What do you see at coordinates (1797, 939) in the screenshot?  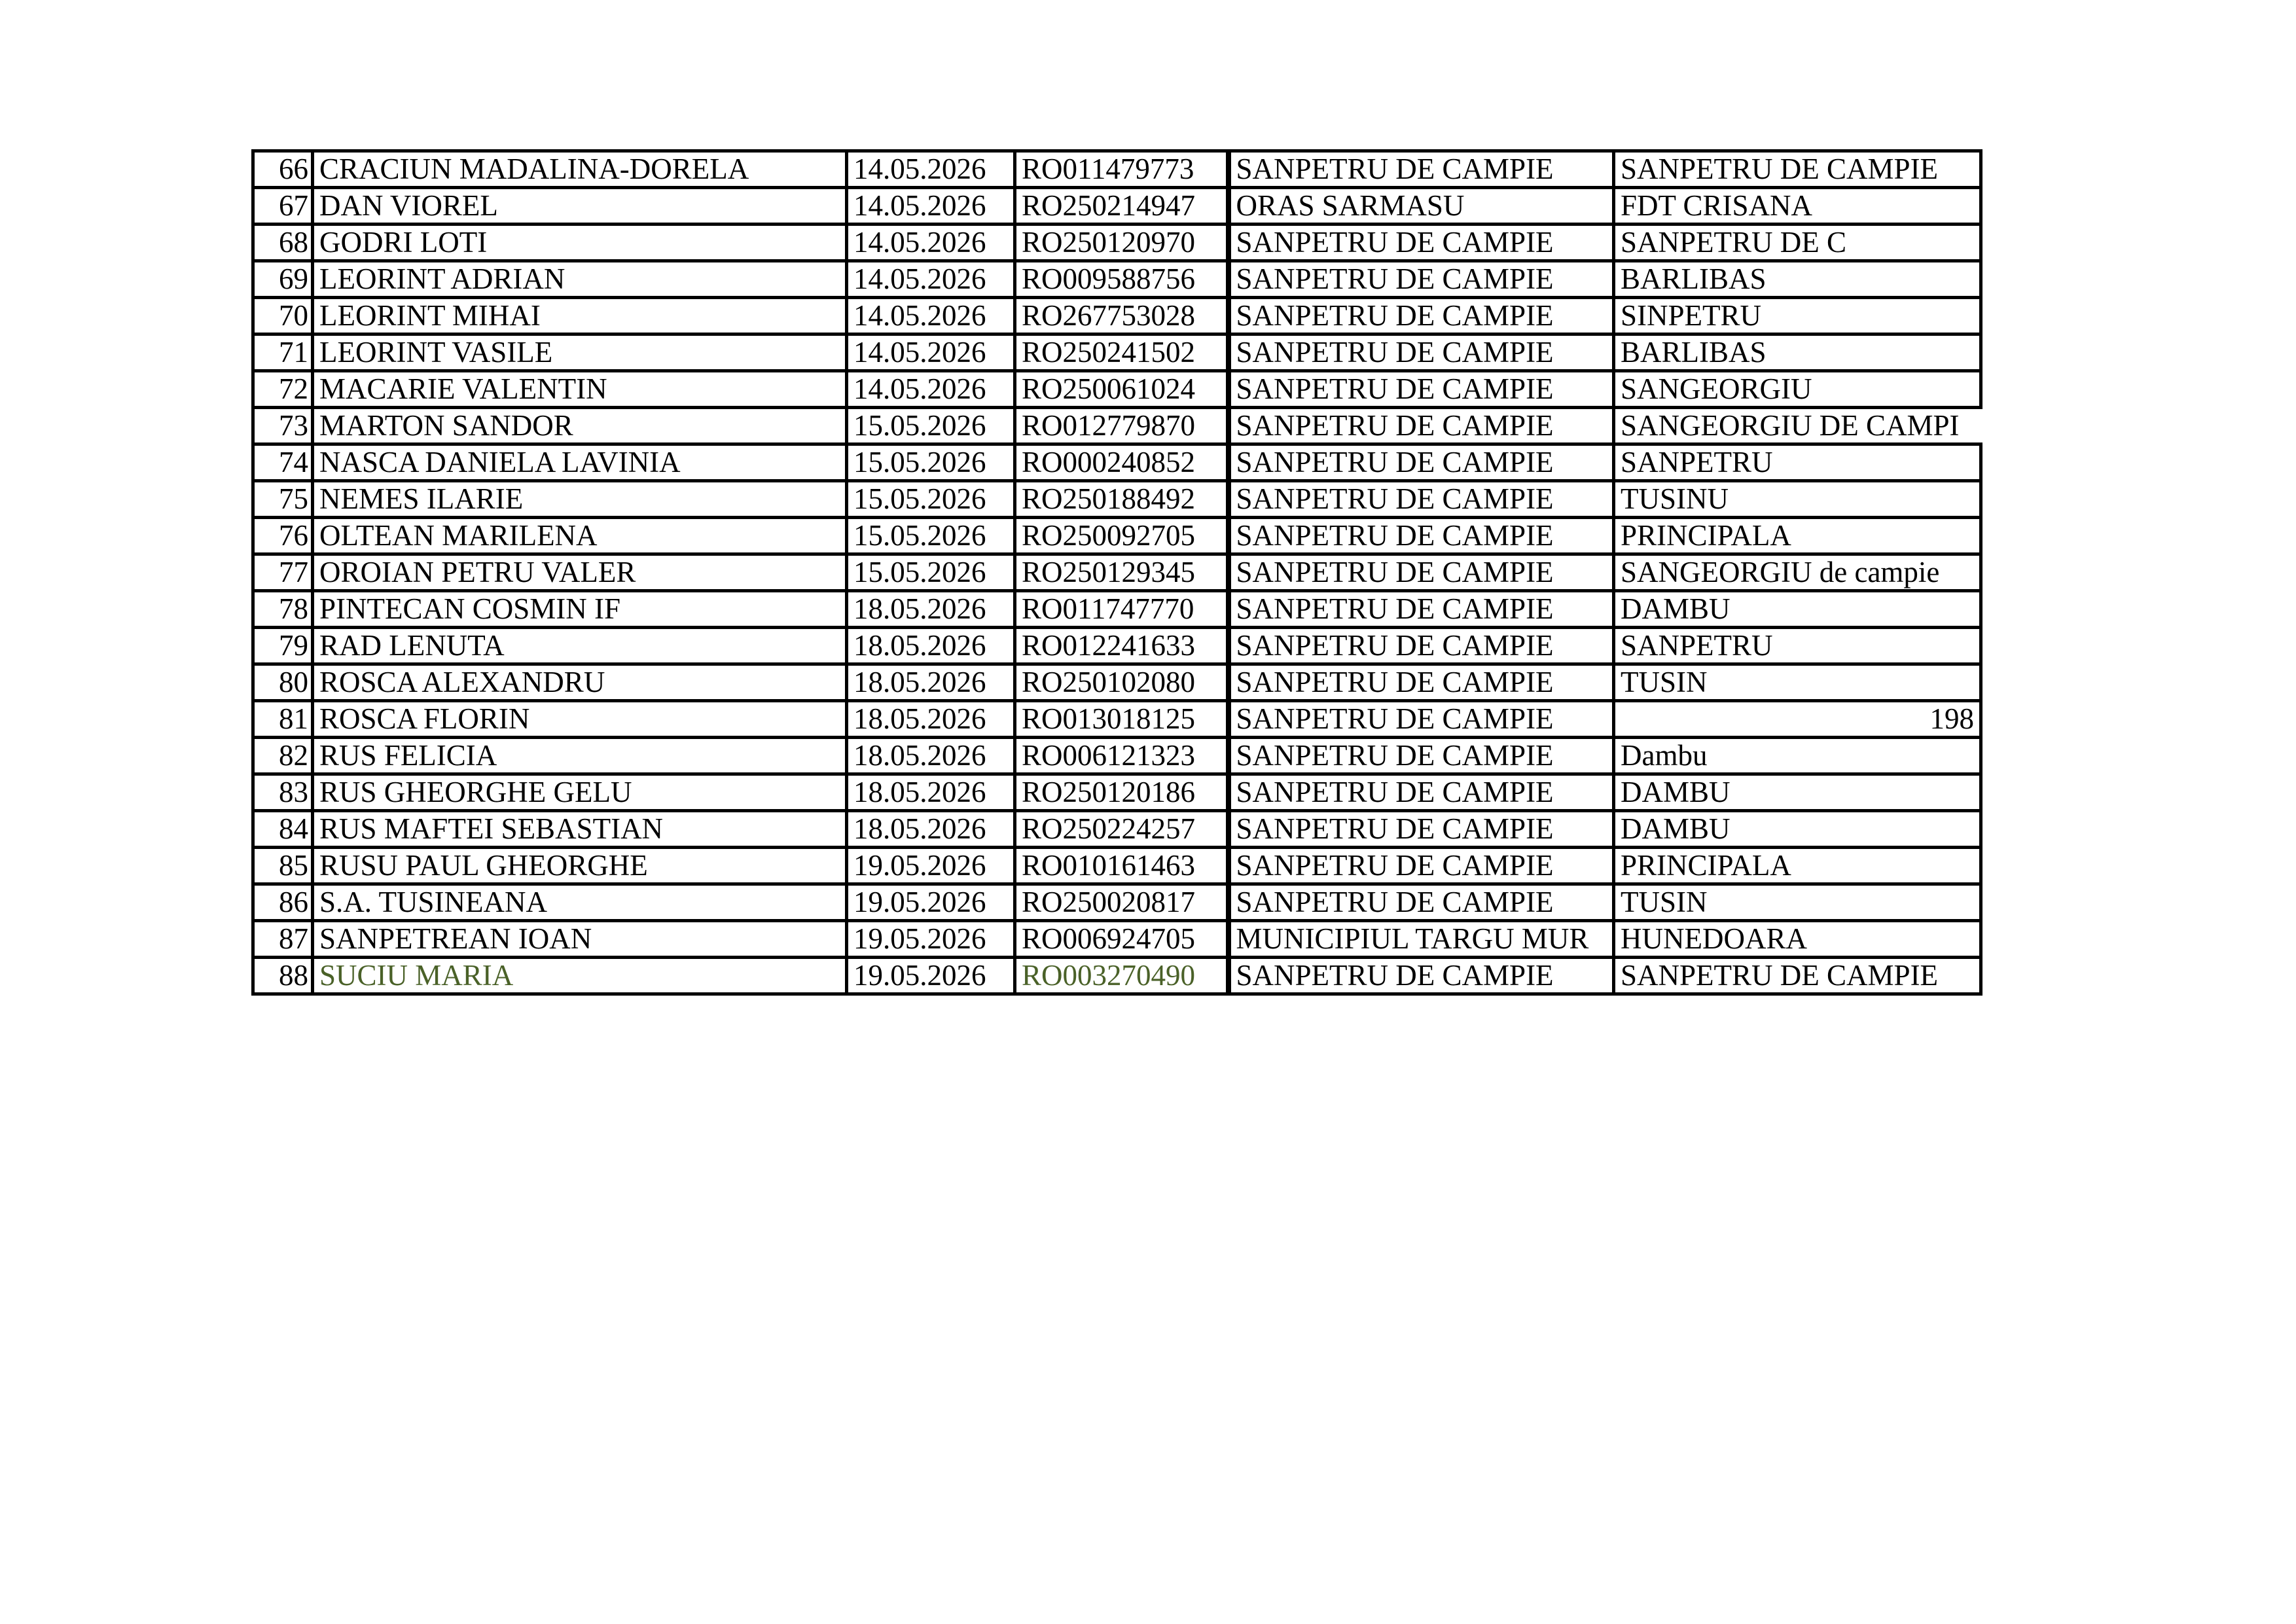 I see `street-cell: HUNEDOARA` at bounding box center [1797, 939].